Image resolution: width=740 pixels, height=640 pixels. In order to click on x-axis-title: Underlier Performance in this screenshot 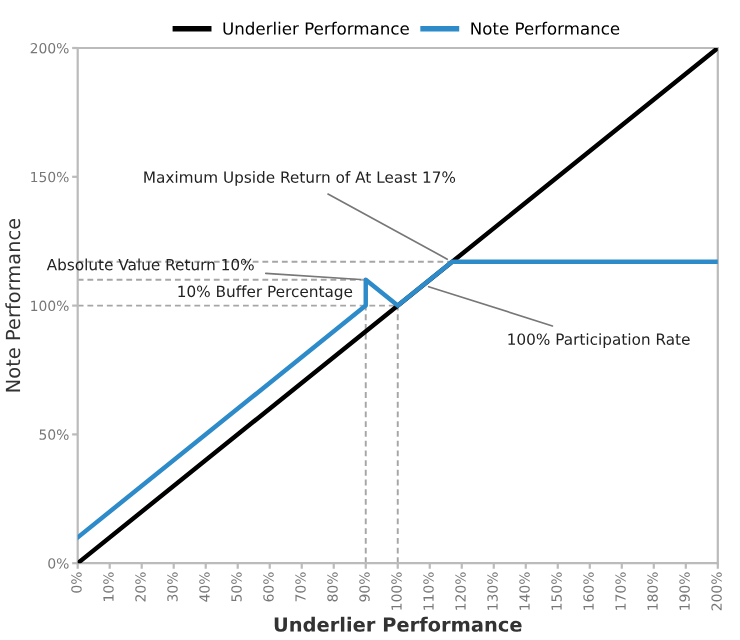, I will do `click(398, 624)`.